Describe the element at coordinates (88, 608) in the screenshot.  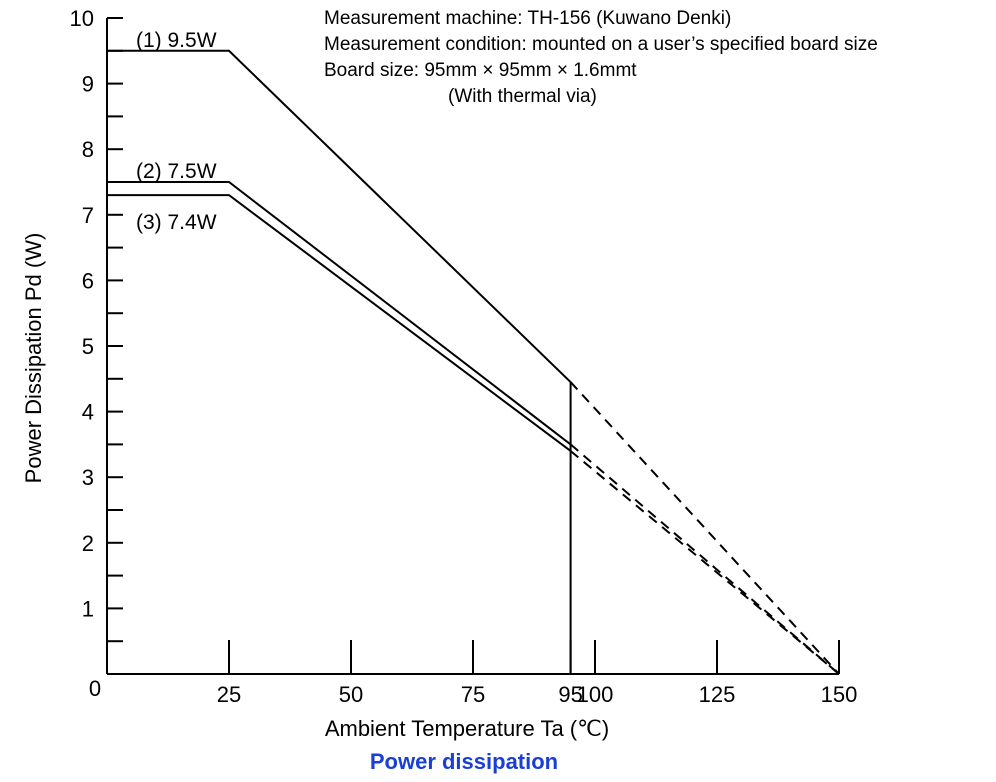
I see `y-tick-label: 1` at that location.